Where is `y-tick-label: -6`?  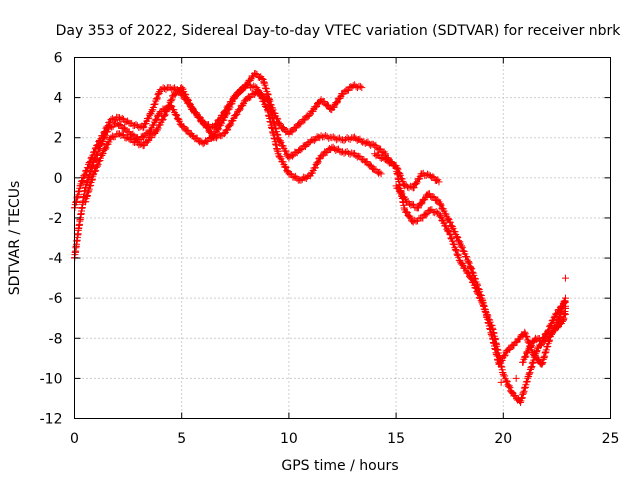
y-tick-label: -6 is located at coordinates (56, 299).